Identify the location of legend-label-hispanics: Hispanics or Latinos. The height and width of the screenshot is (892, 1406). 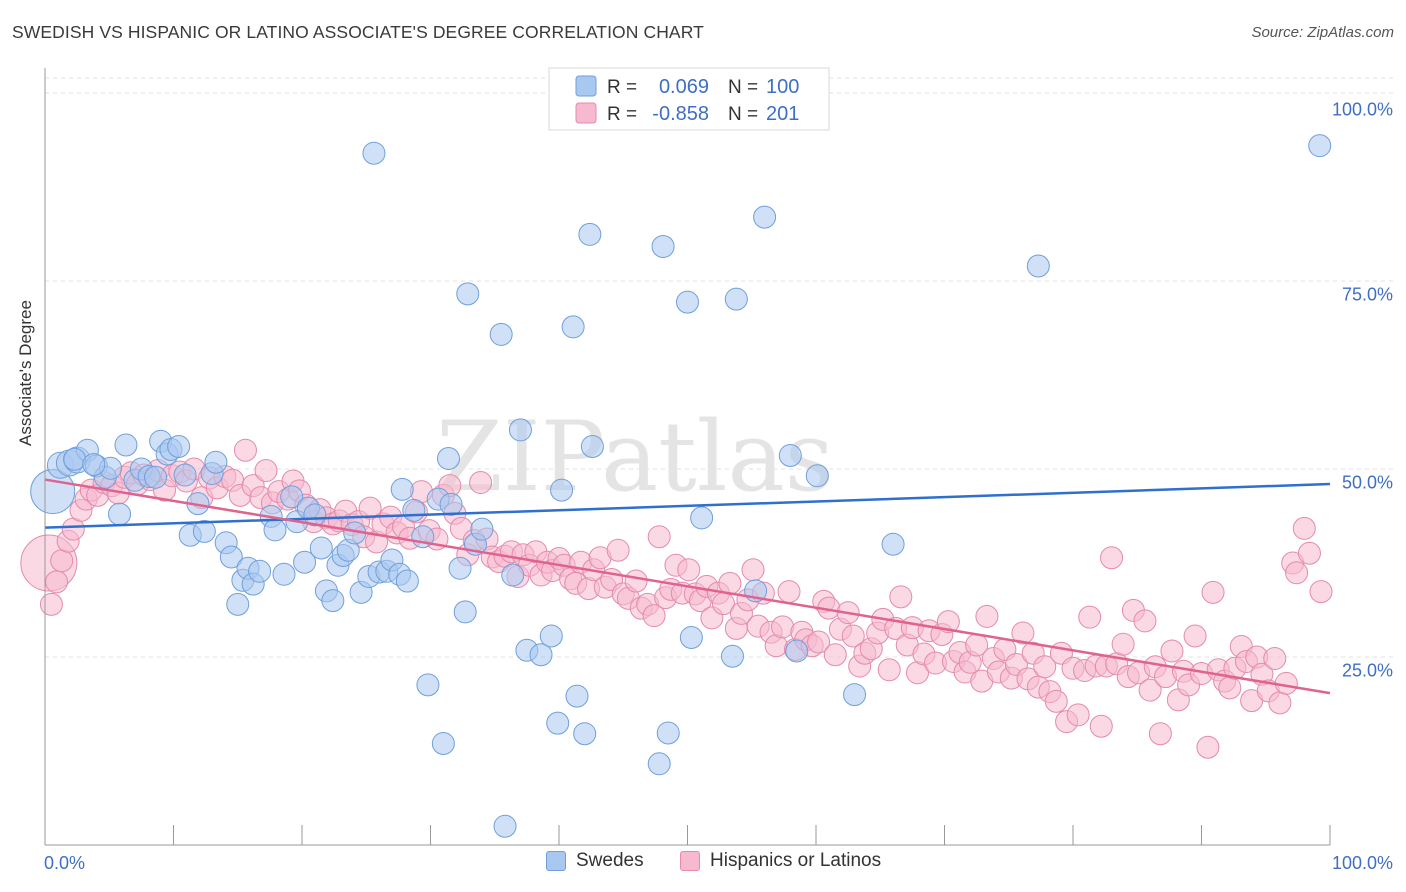
(796, 860).